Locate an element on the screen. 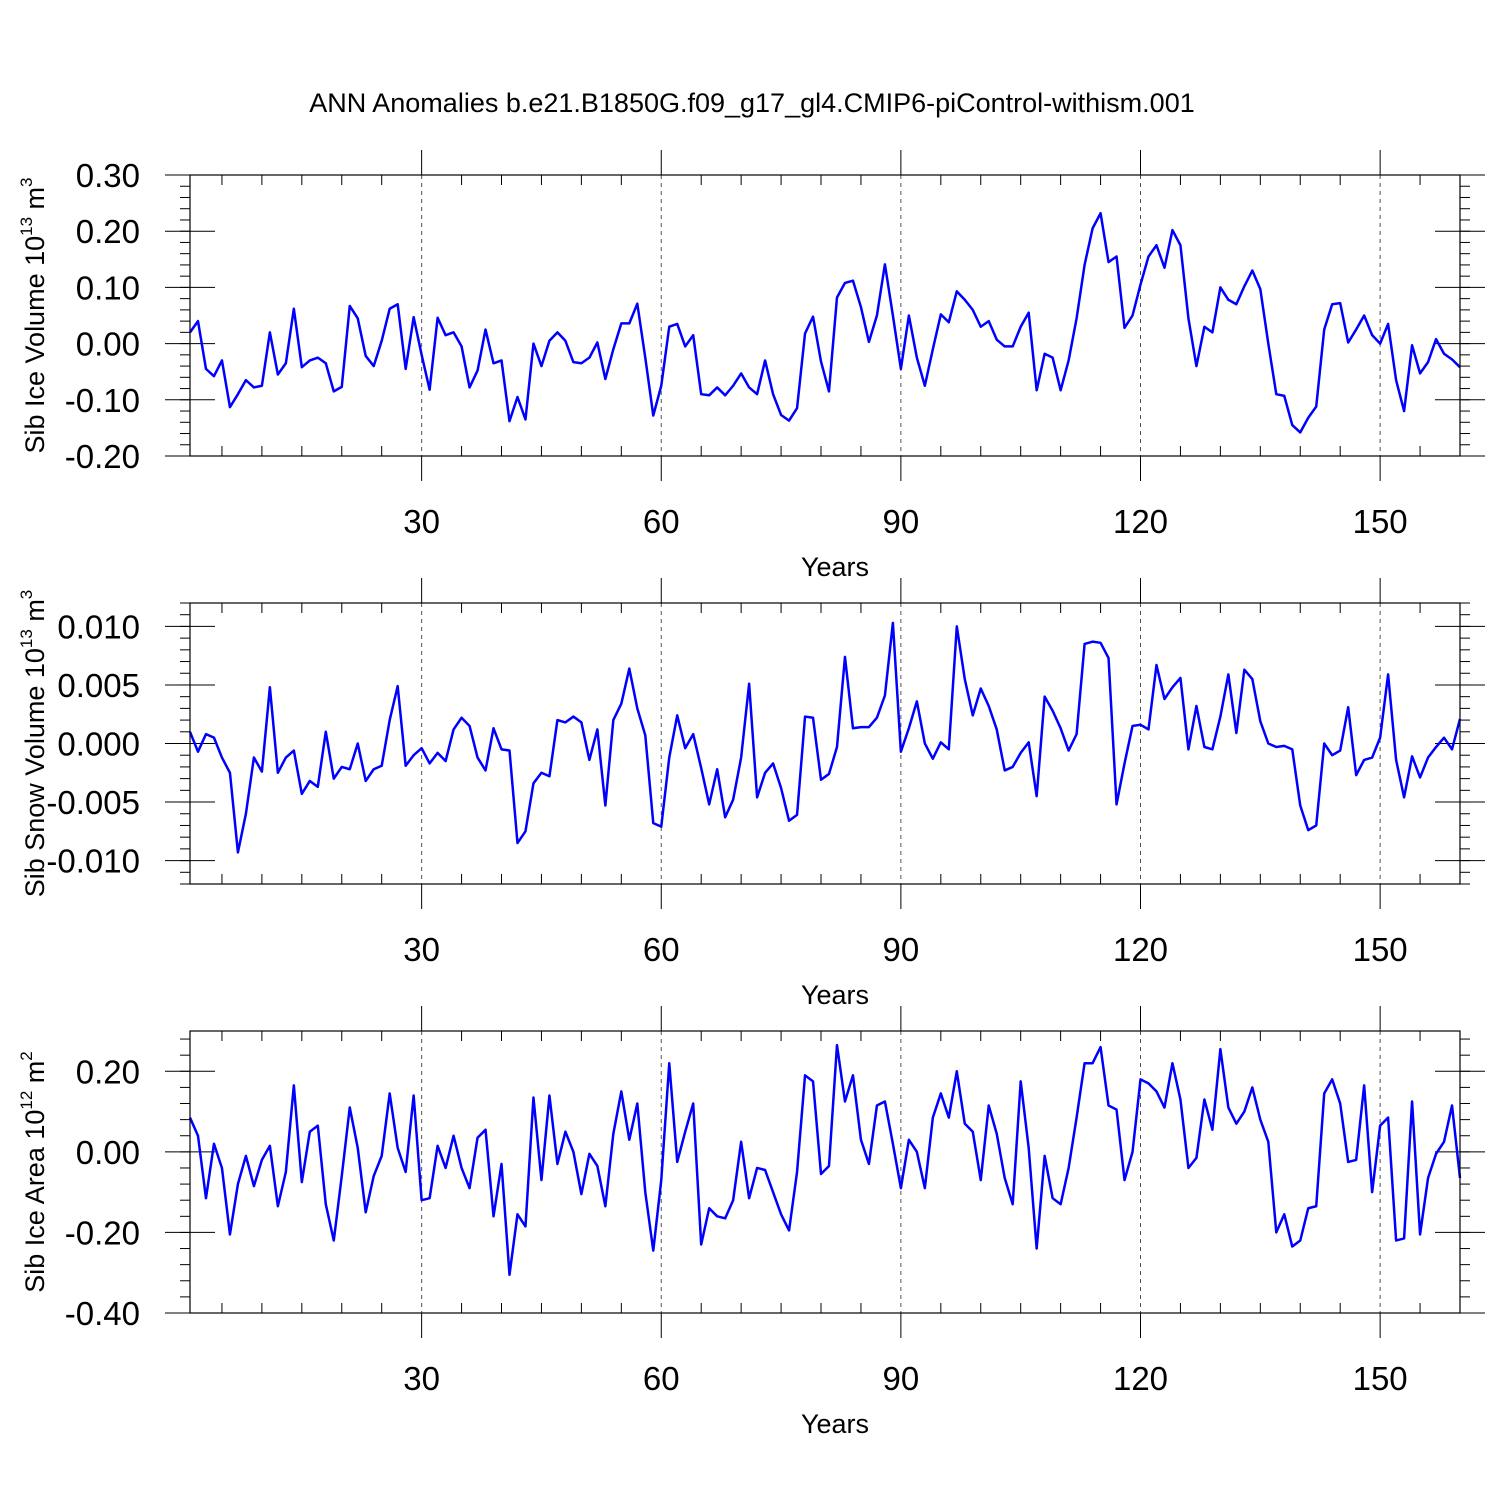 This screenshot has height=1505, width=1500. y-tick-label: 0.000 is located at coordinates (98, 744).